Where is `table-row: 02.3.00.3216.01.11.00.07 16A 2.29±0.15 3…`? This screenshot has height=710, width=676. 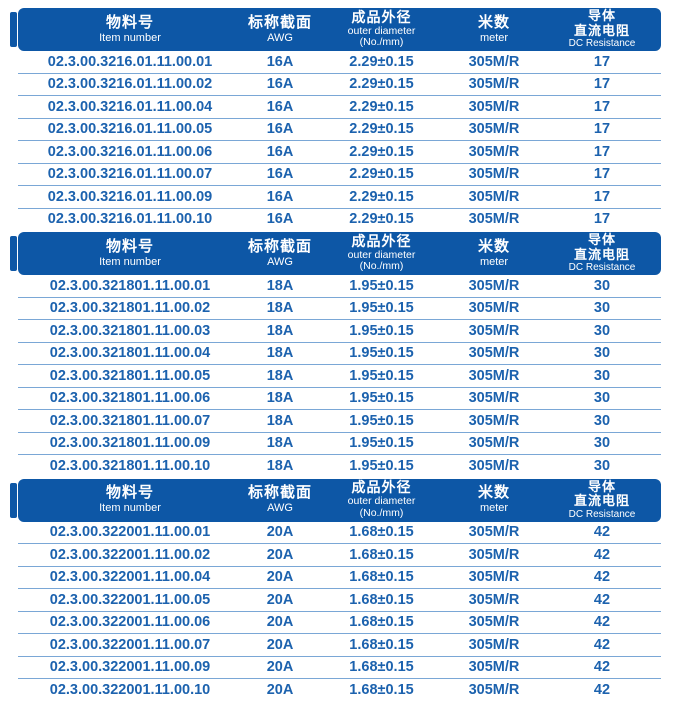
table-row: 02.3.00.3216.01.11.00.07 16A 2.29±0.15 3… is located at coordinates (339, 174).